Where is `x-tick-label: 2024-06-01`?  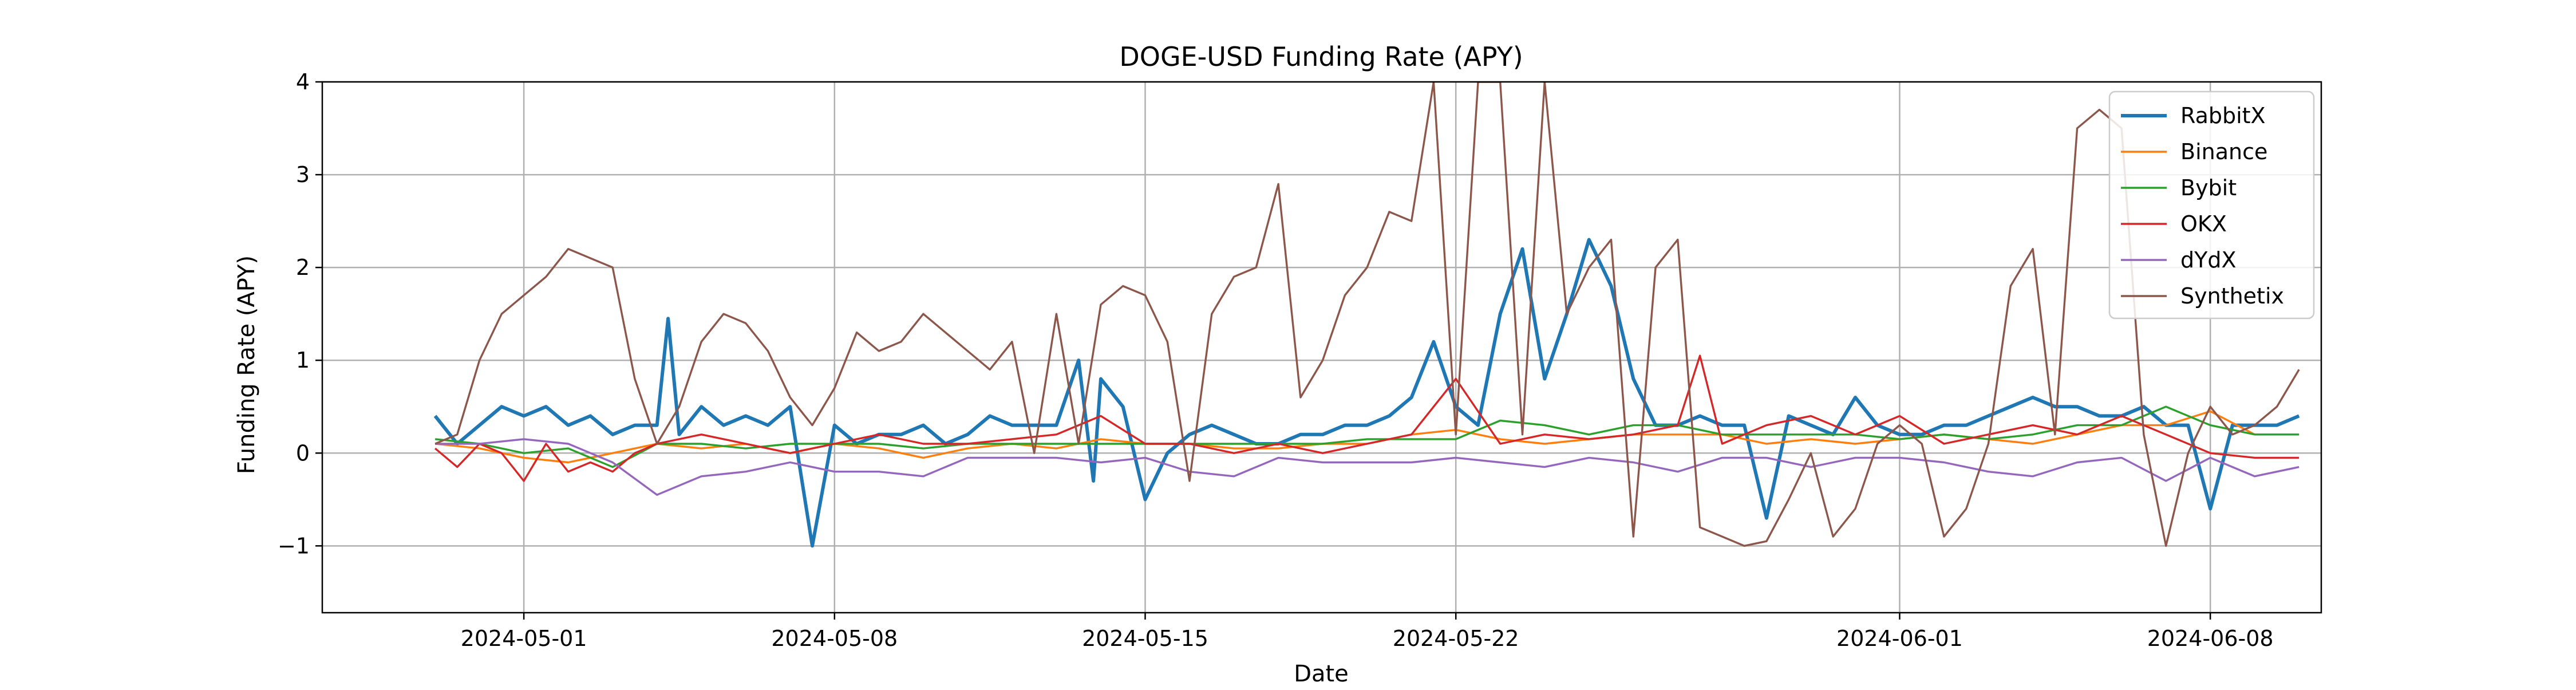 x-tick-label: 2024-06-01 is located at coordinates (1899, 638).